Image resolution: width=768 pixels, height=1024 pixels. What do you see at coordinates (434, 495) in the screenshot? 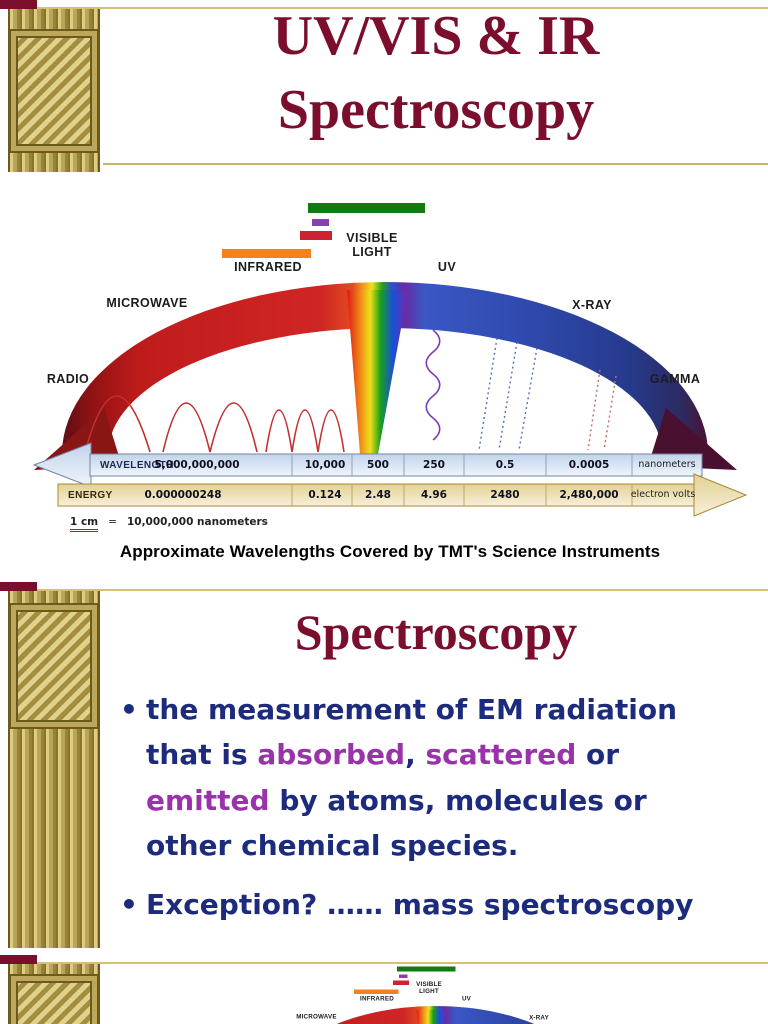
I see `energy-value: 4.96` at bounding box center [434, 495].